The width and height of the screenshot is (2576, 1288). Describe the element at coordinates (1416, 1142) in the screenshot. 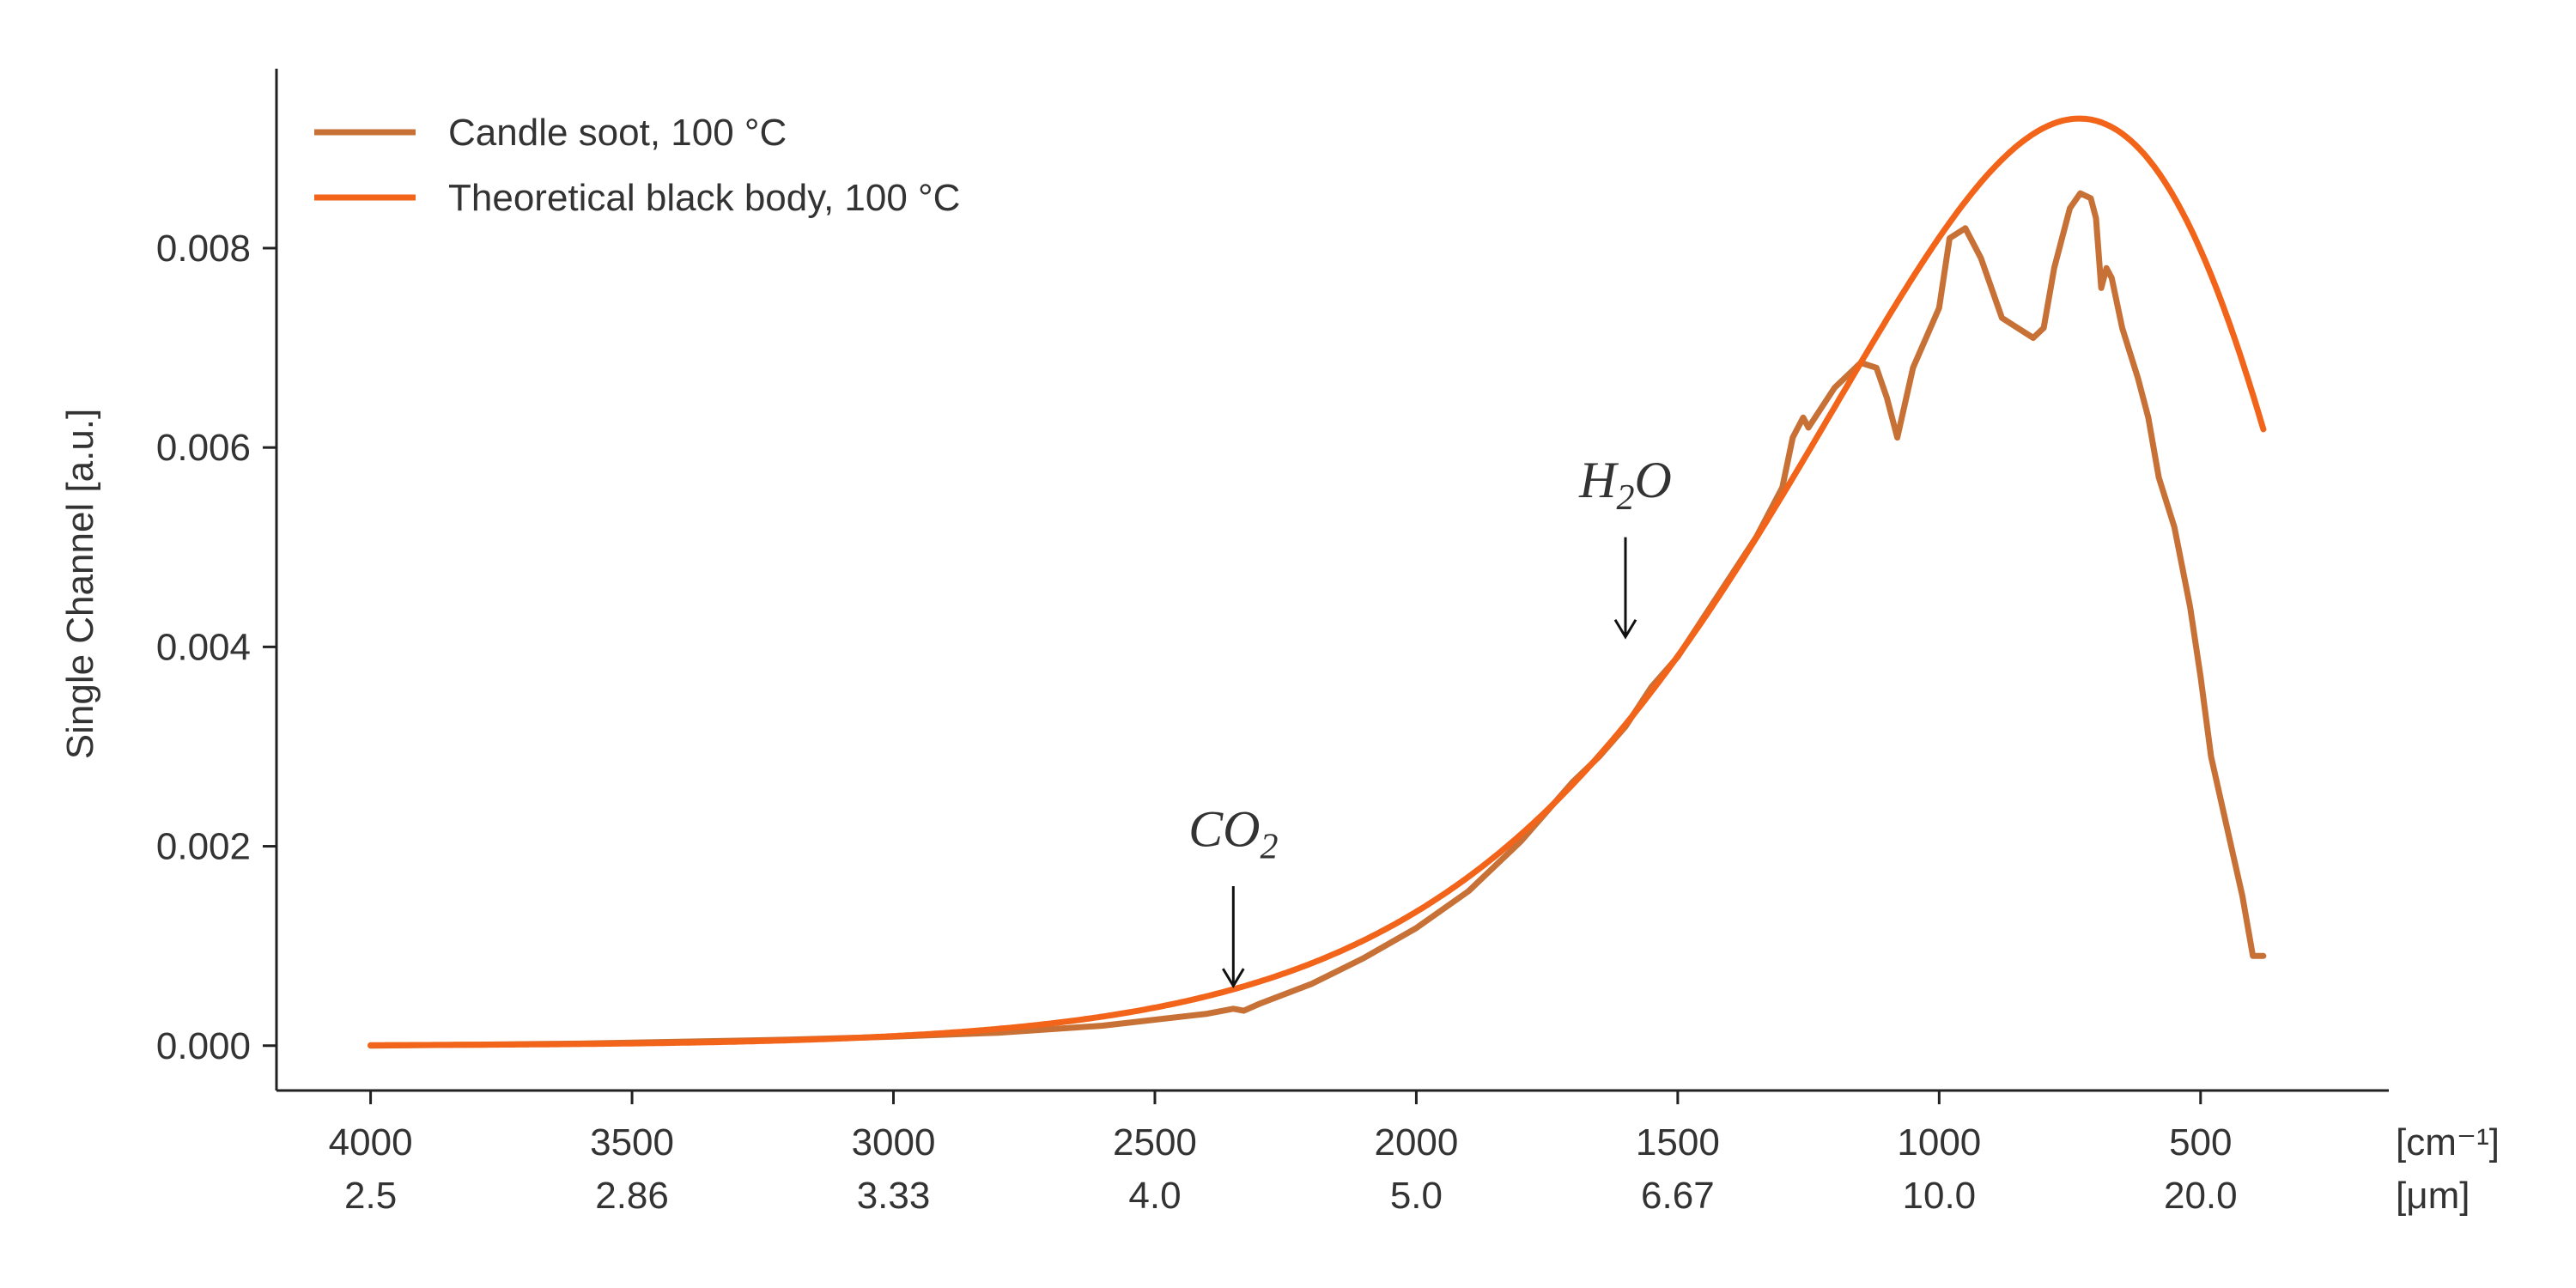

I see `x-tick-label-2000: 2000` at that location.